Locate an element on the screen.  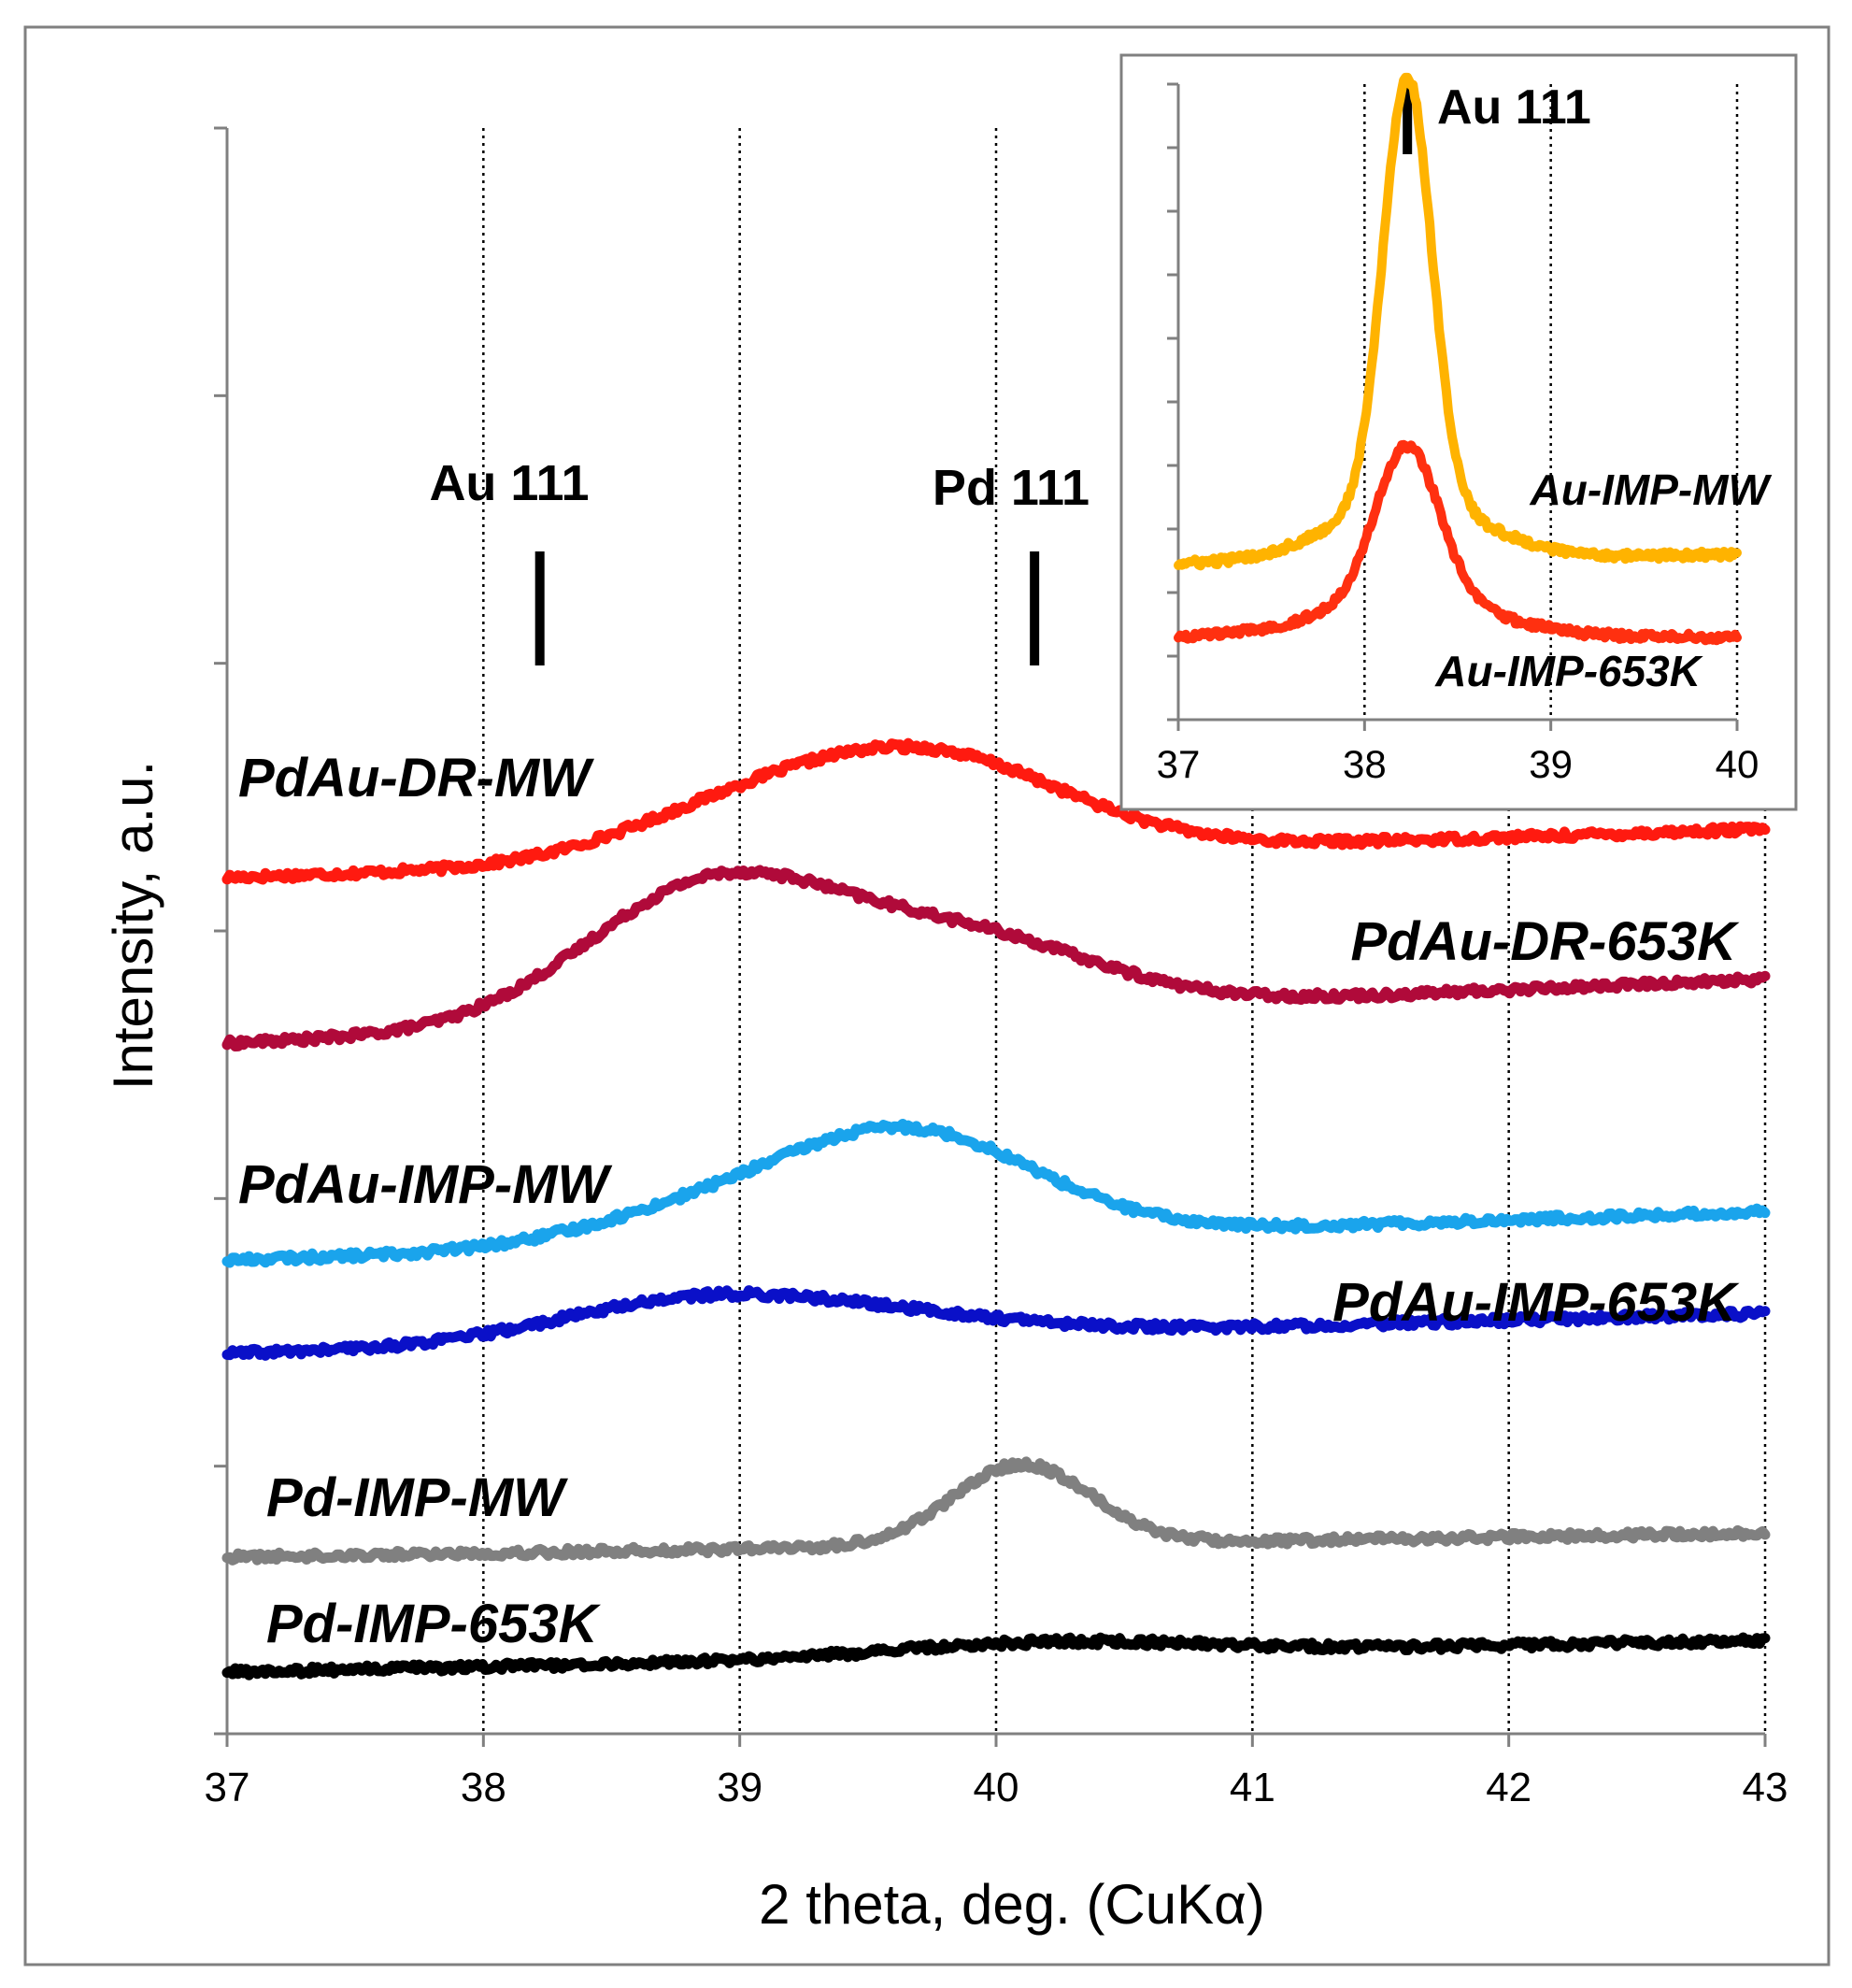
label-au-imp-mw: Au-IMP-MW is located at coordinates (1651, 489).